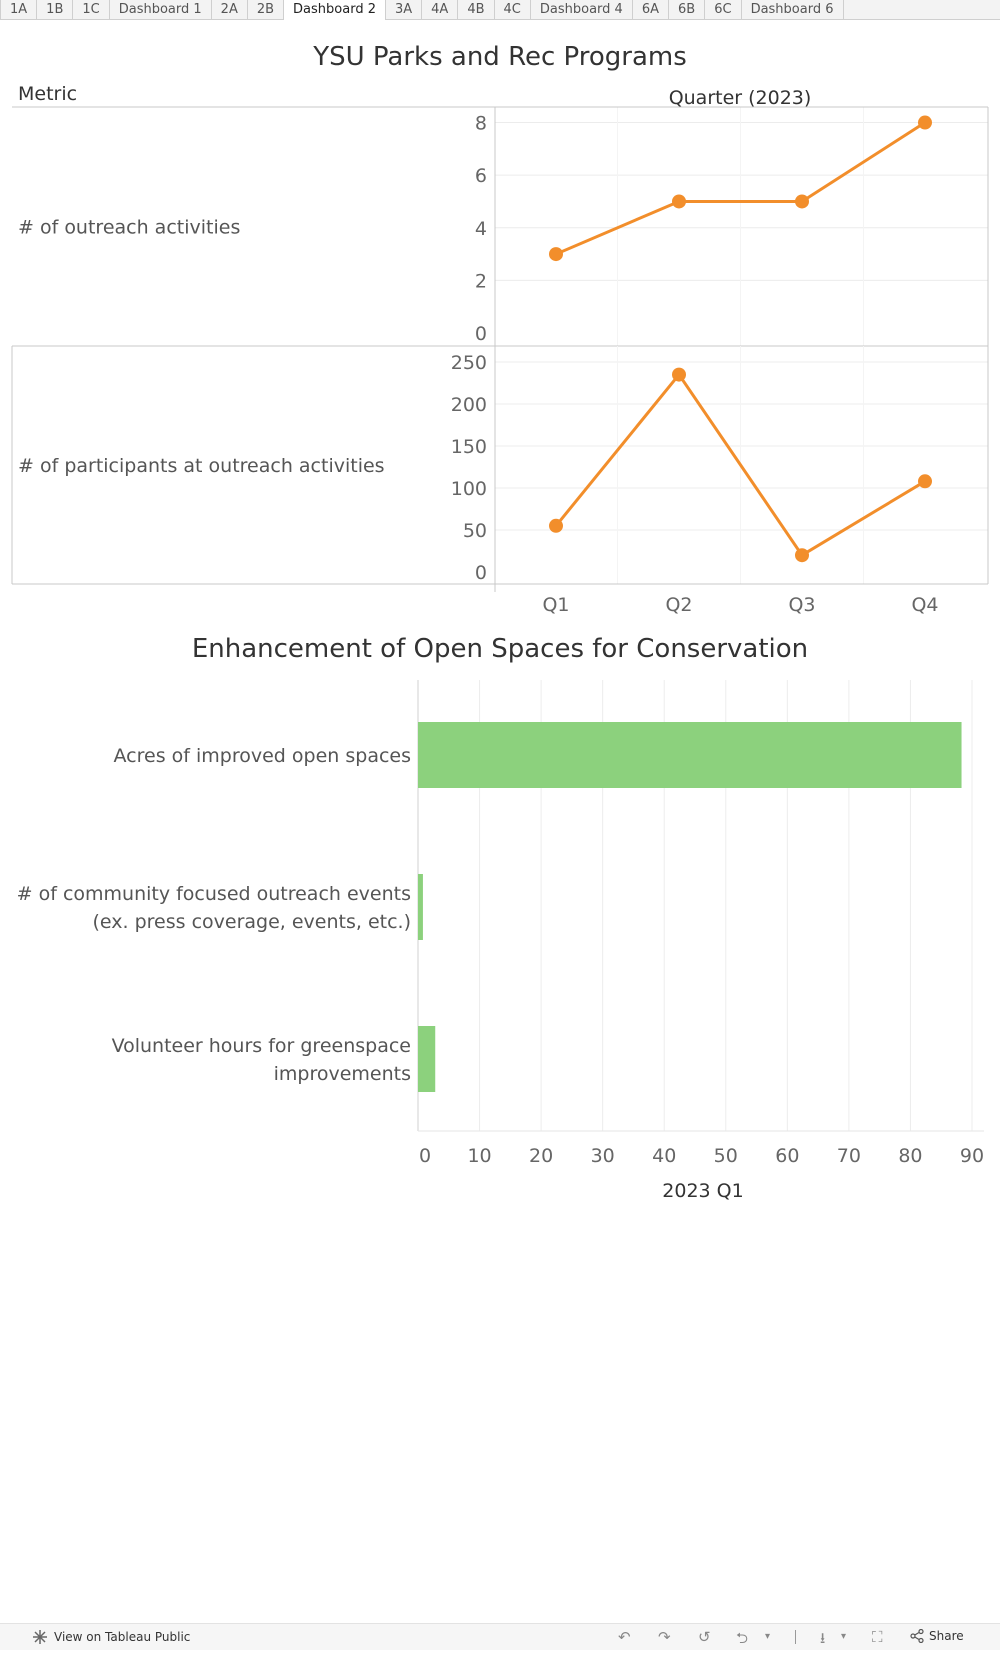 Image resolution: width=1000 pixels, height=1653 pixels. What do you see at coordinates (55, 9) in the screenshot?
I see `tab-1b: 1B` at bounding box center [55, 9].